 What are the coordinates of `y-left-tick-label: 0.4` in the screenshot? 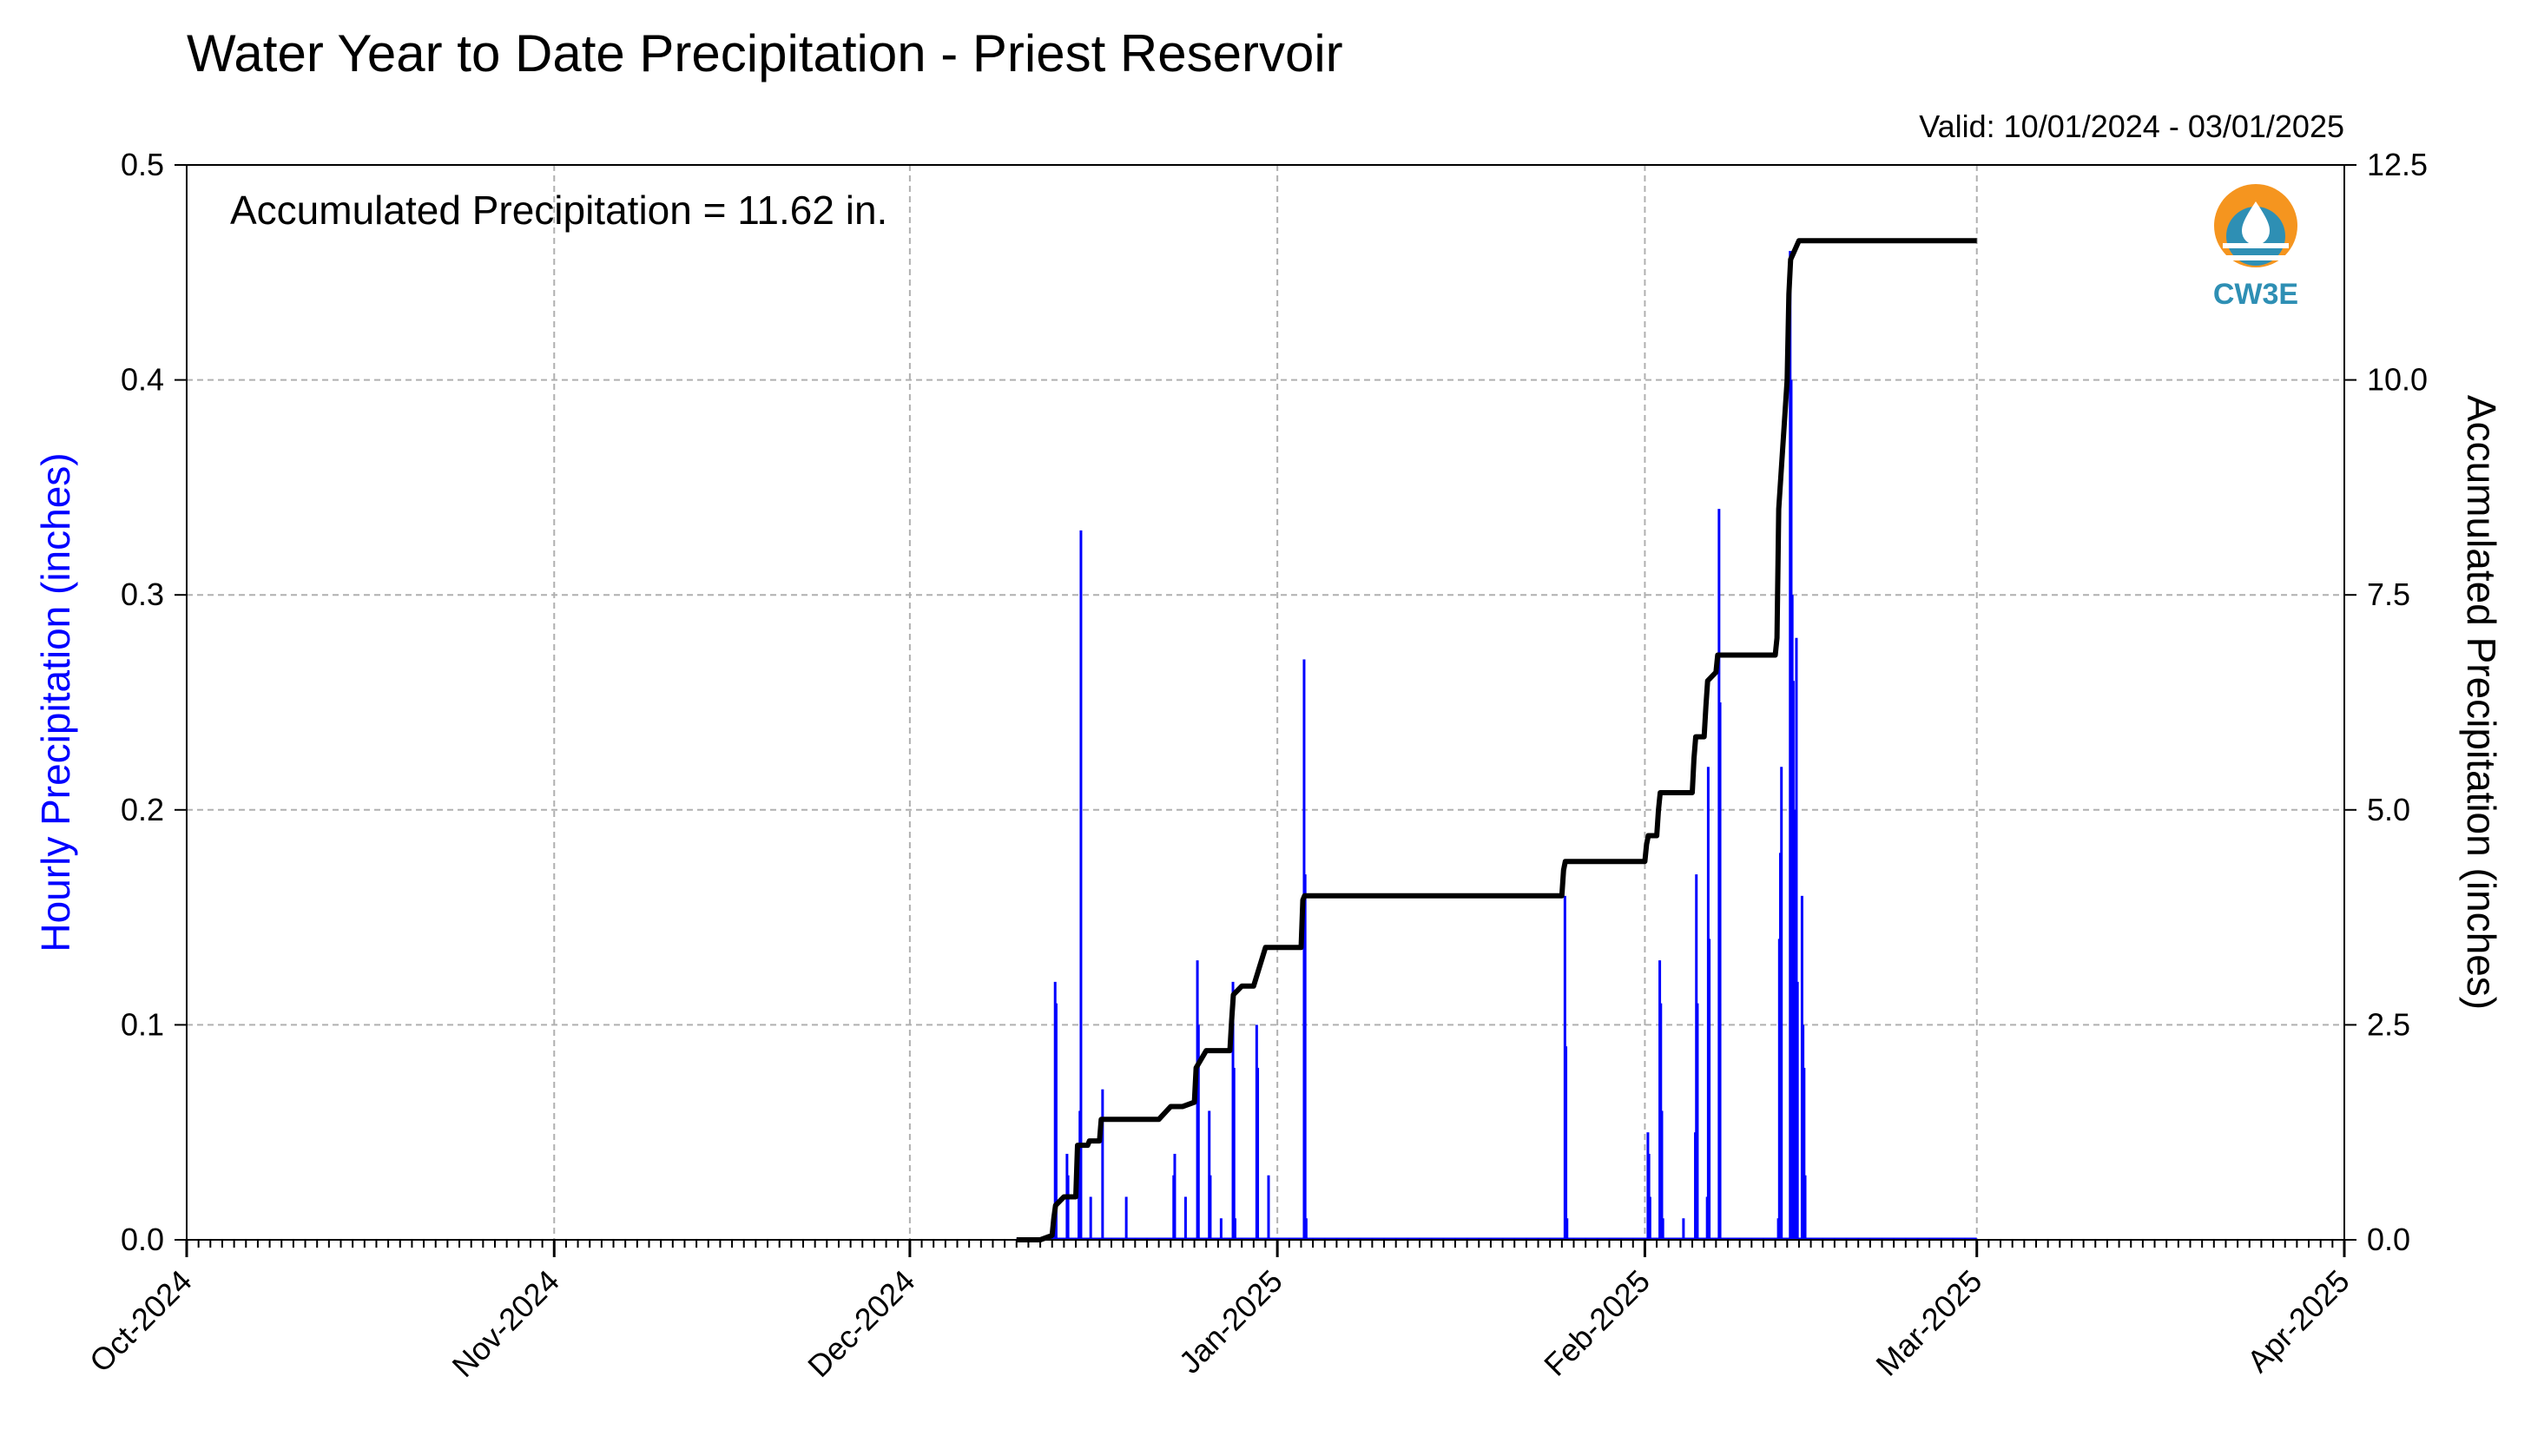 It's located at (142, 380).